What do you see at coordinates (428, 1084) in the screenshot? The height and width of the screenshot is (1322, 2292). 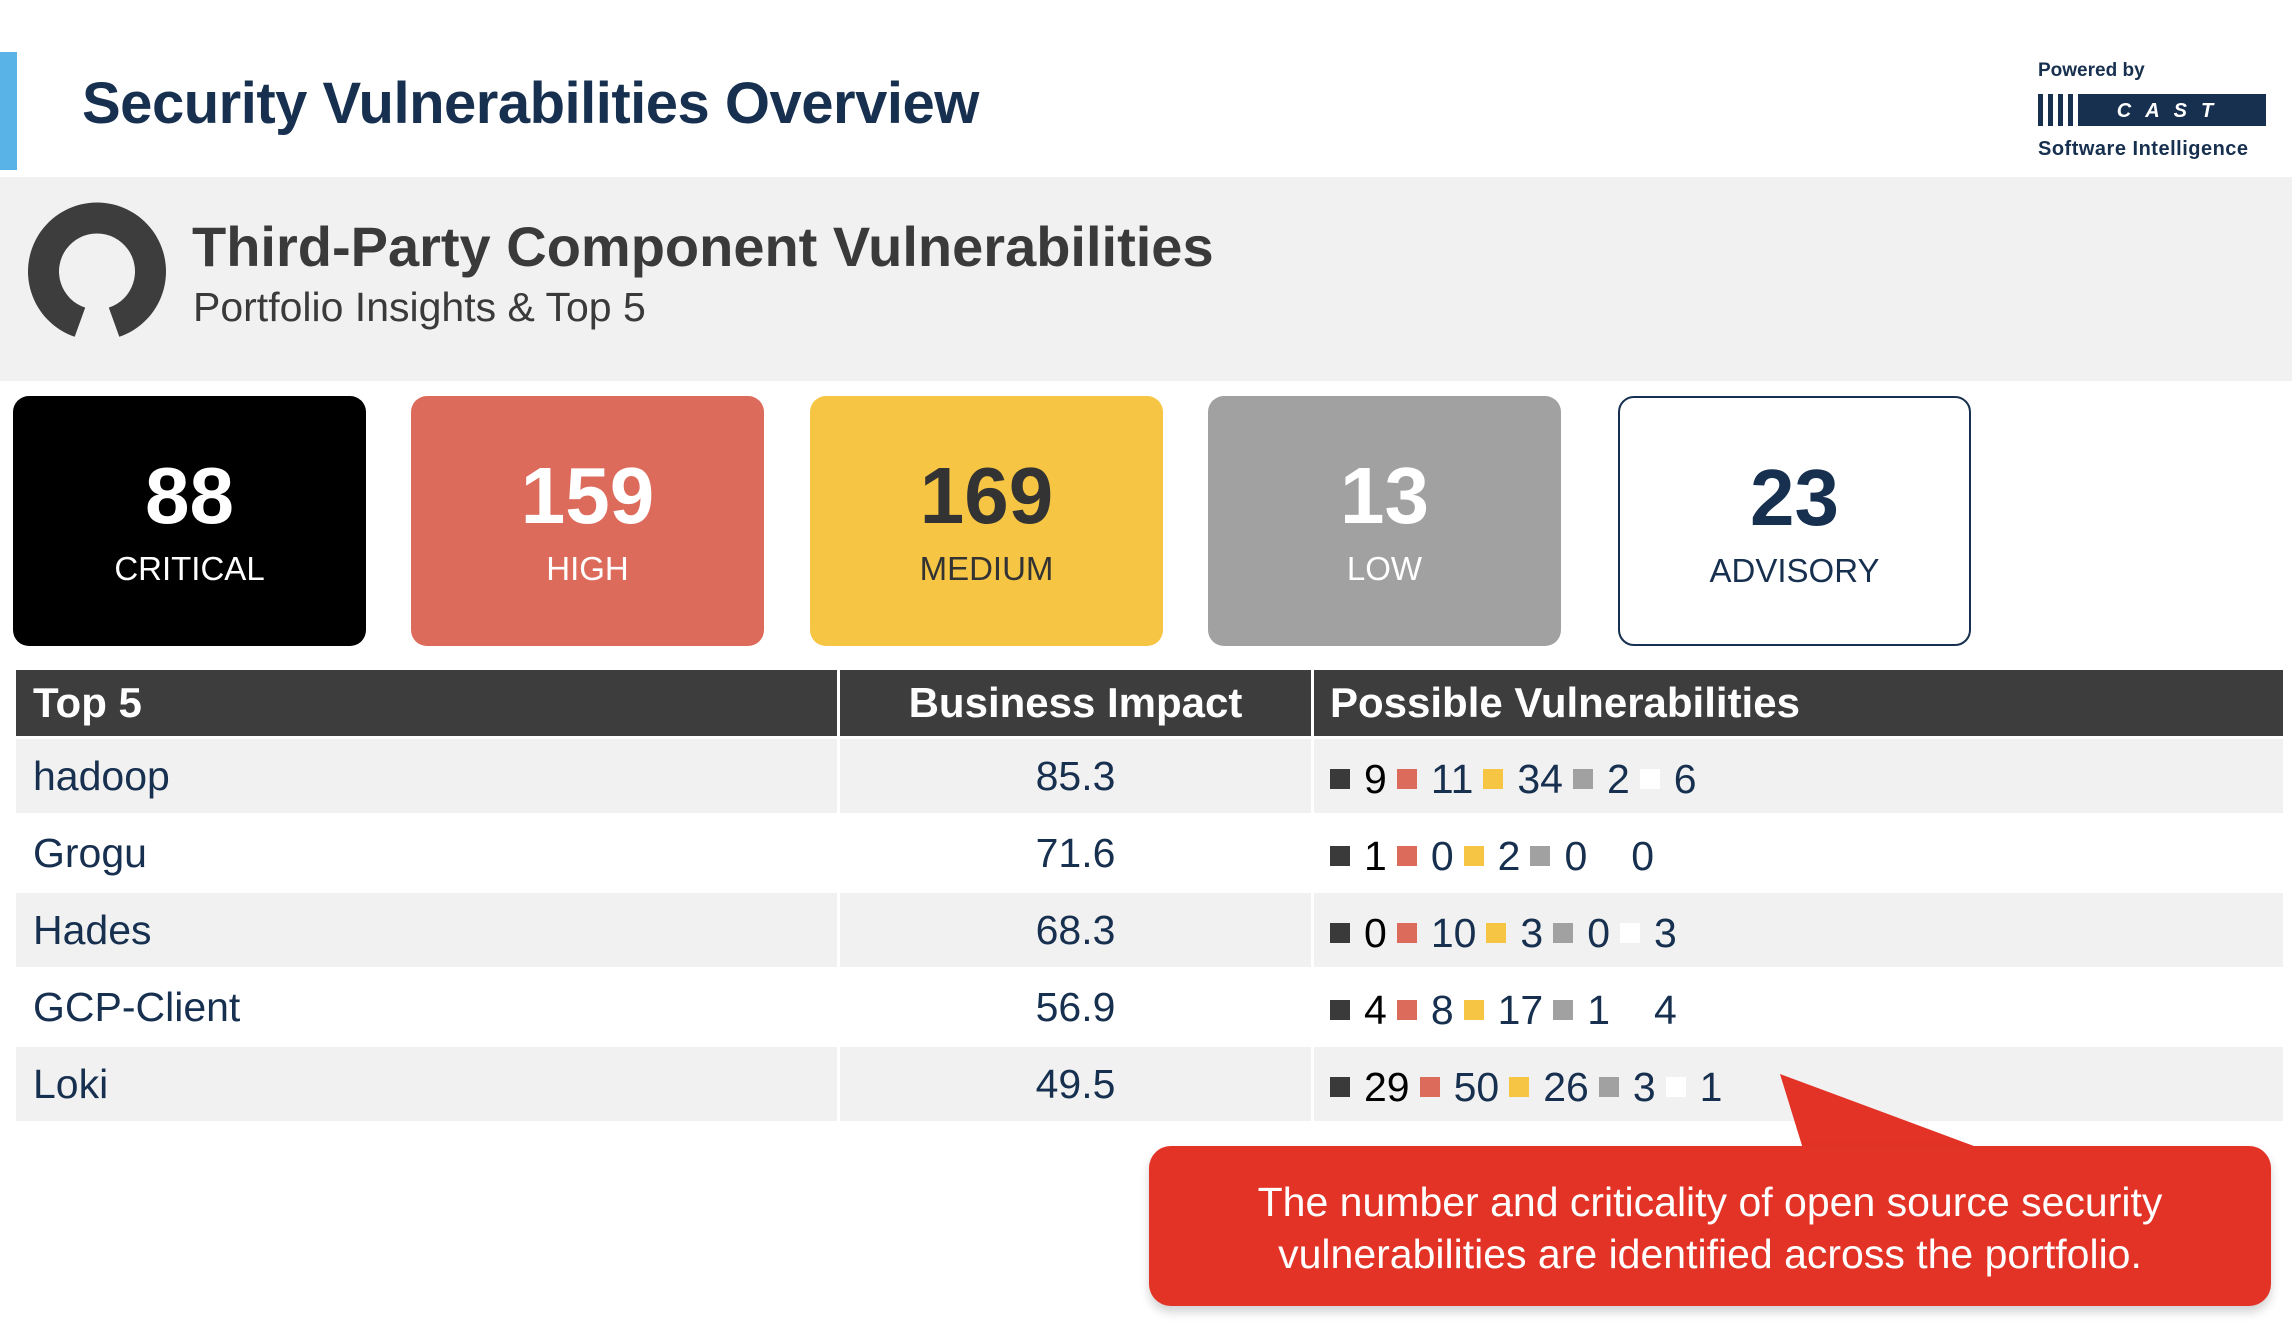 I see `app-name: Loki` at bounding box center [428, 1084].